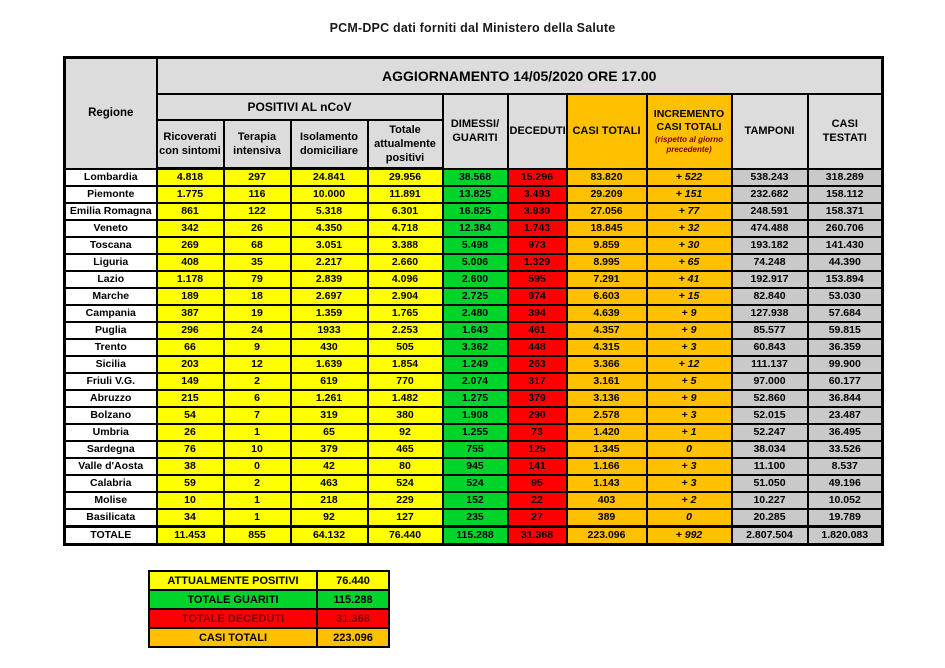  What do you see at coordinates (405, 262) in the screenshot?
I see `totale-positivi-value: 2.660` at bounding box center [405, 262].